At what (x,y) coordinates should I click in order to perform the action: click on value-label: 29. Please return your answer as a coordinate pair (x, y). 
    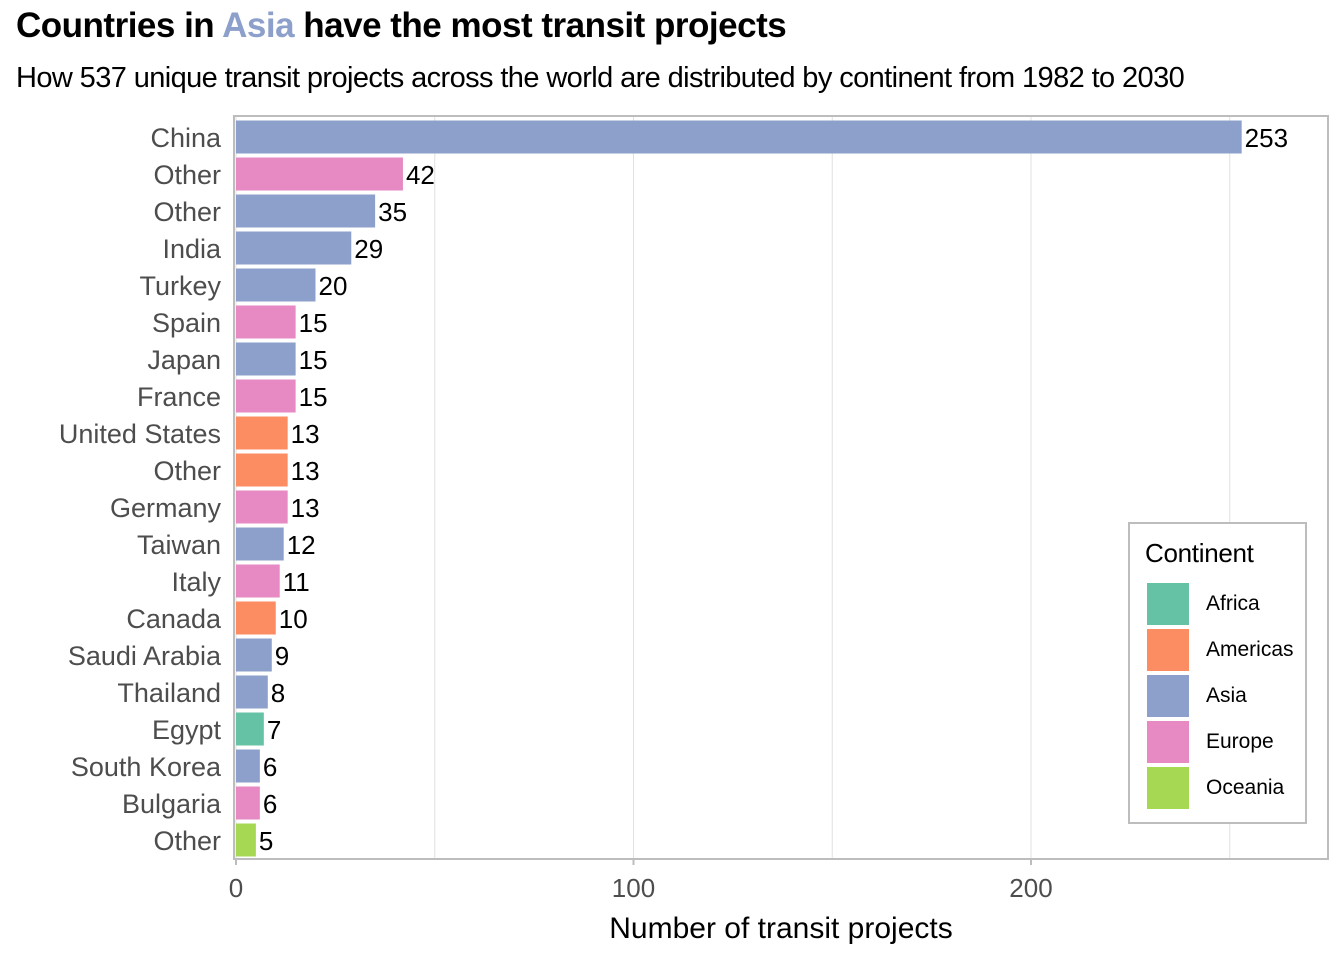
    Looking at the image, I should click on (368, 249).